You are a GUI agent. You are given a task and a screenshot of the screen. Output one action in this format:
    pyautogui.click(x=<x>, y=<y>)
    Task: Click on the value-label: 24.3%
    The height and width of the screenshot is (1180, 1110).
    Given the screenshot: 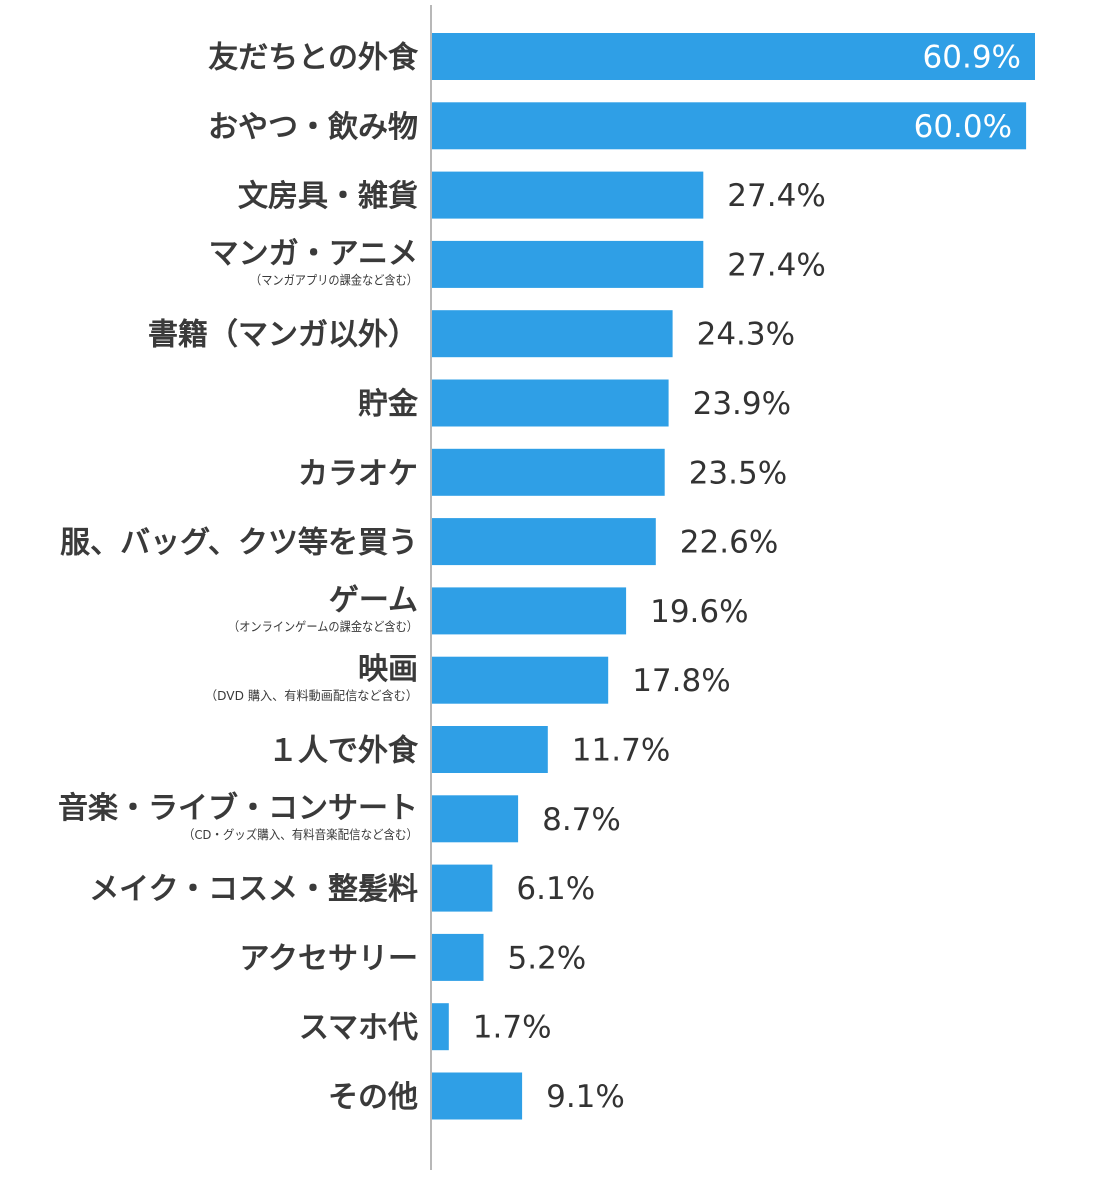 What is the action you would take?
    pyautogui.click(x=746, y=335)
    